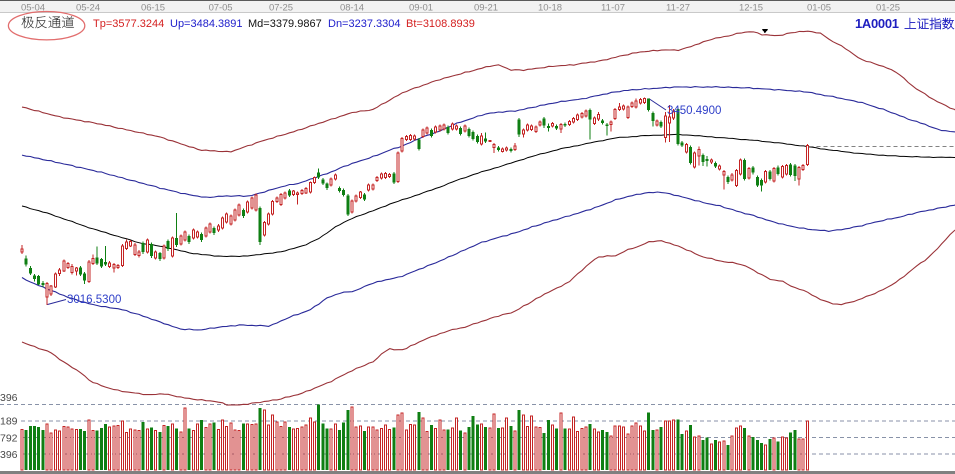 The height and width of the screenshot is (474, 955). I want to click on svg-text: 01-25, so click(888, 8).